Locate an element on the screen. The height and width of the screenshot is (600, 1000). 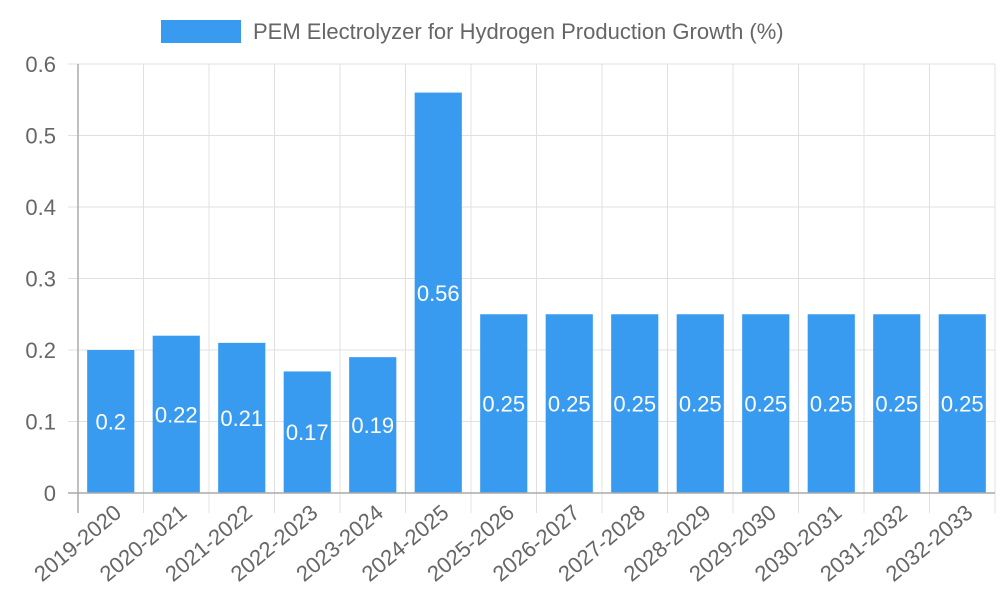
bar-value-label: 0.21 is located at coordinates (241, 418).